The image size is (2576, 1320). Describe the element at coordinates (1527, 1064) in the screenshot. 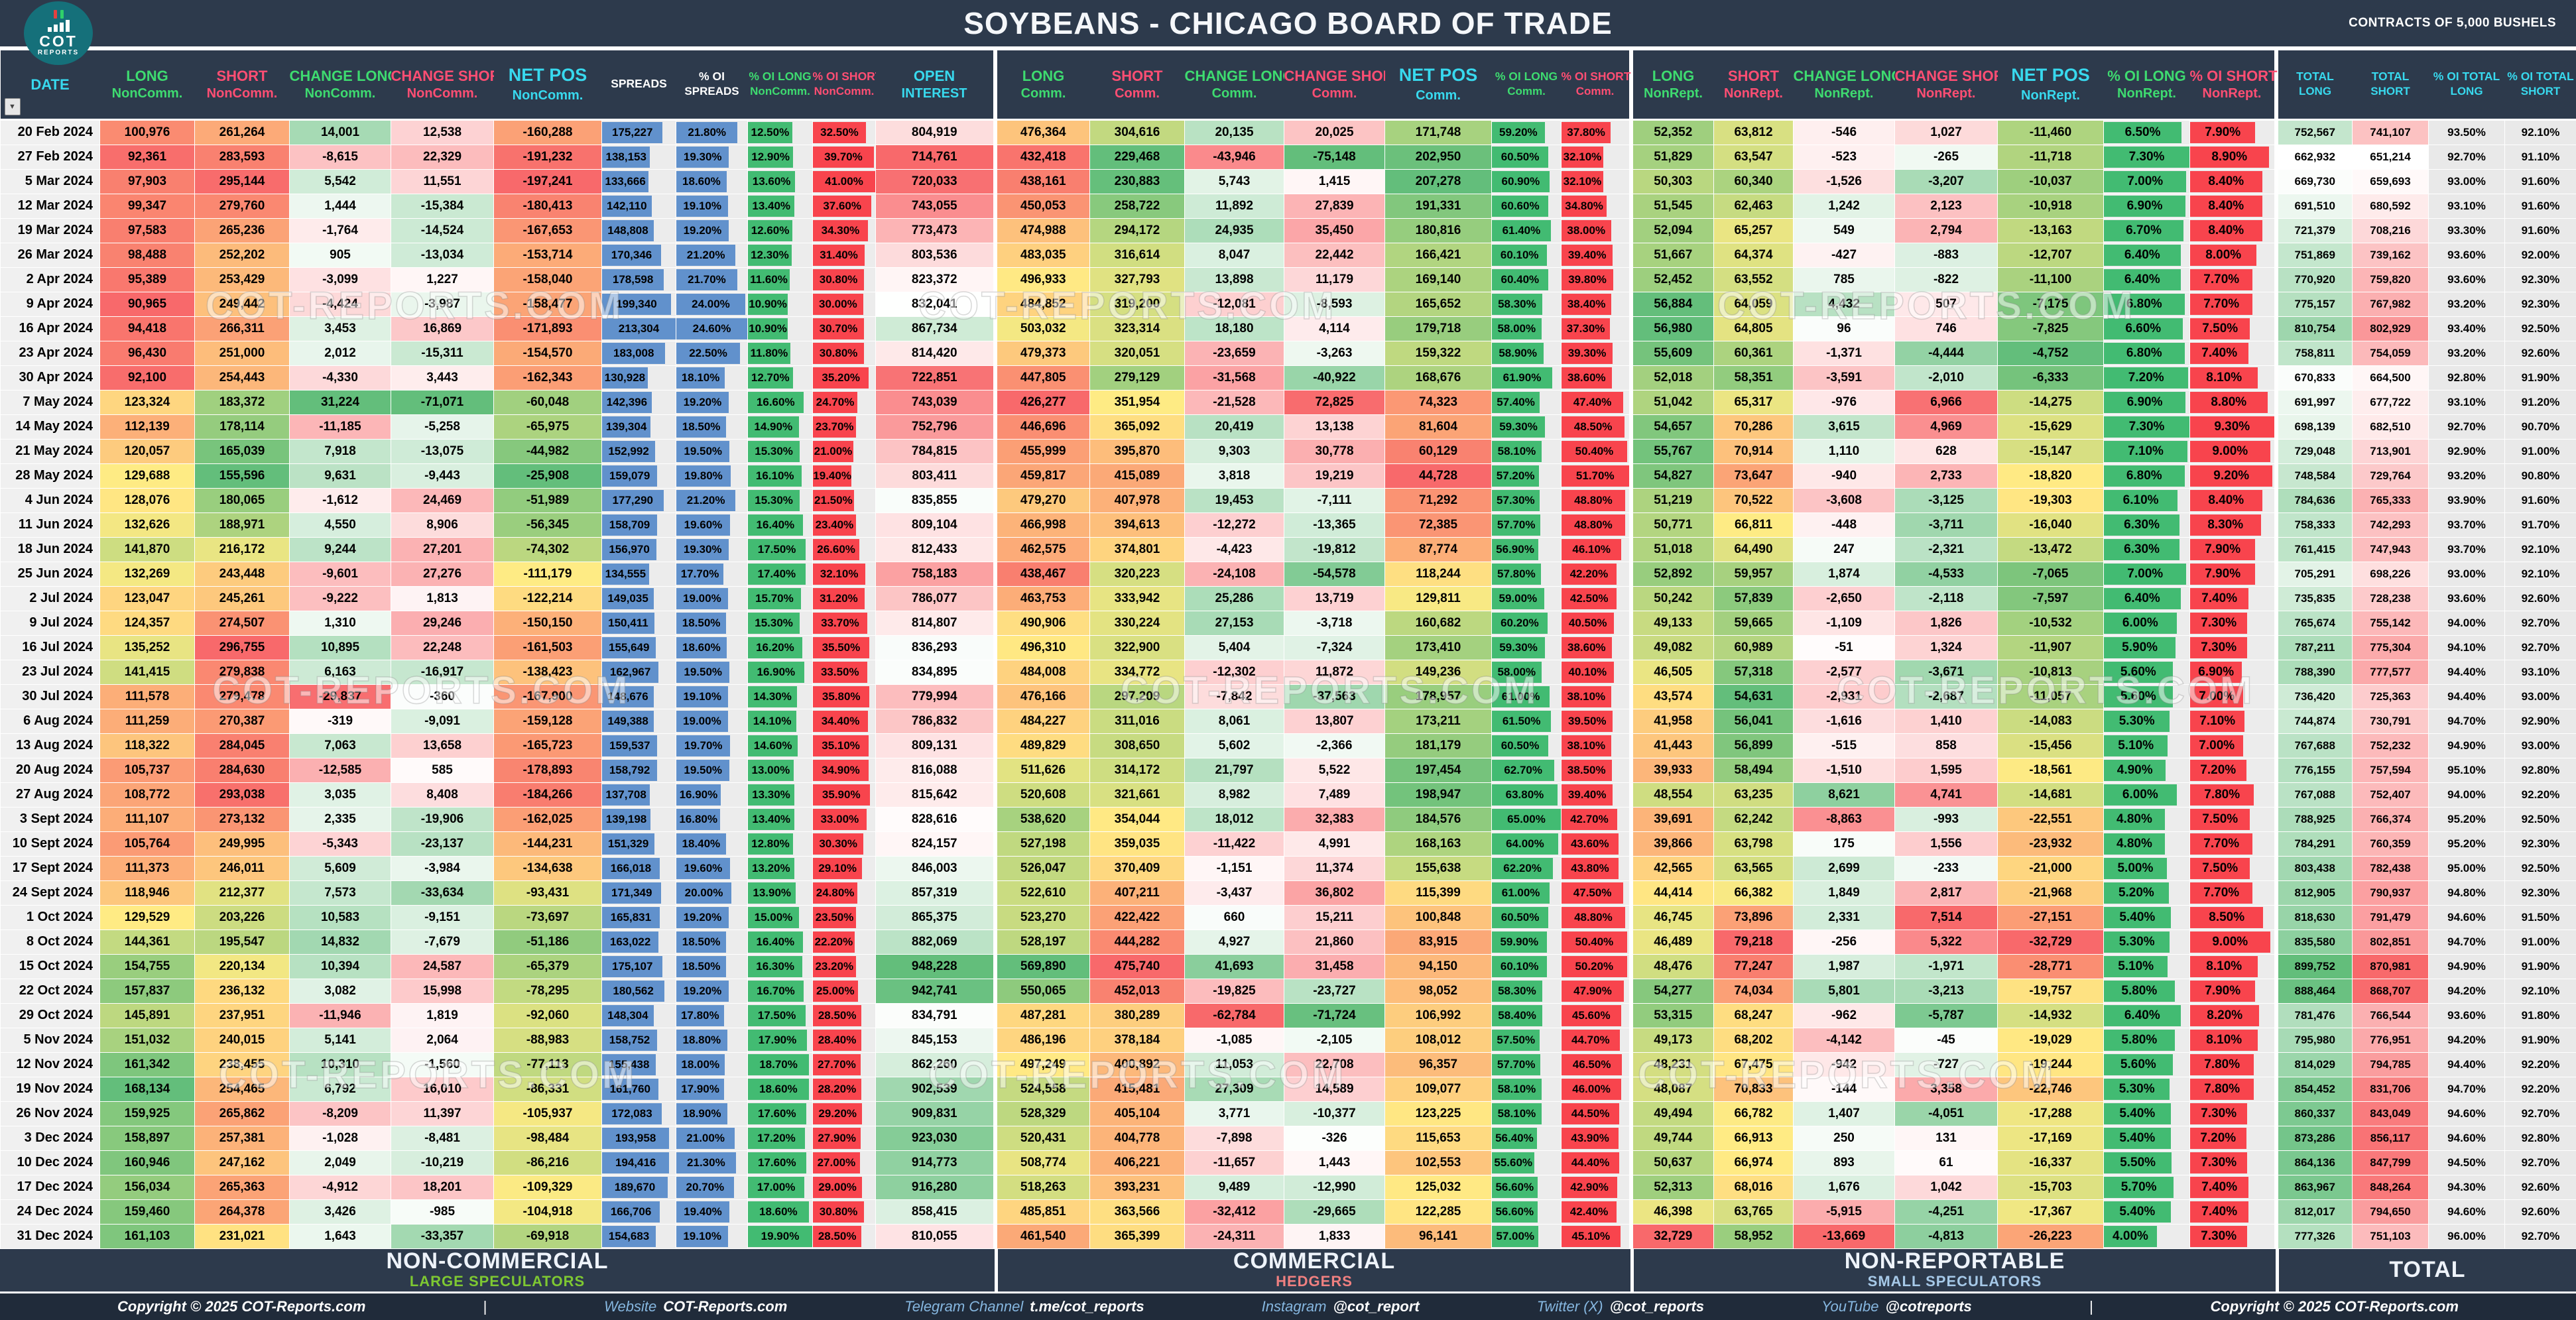

I see `cell-pct_long_c: 57.70%` at that location.